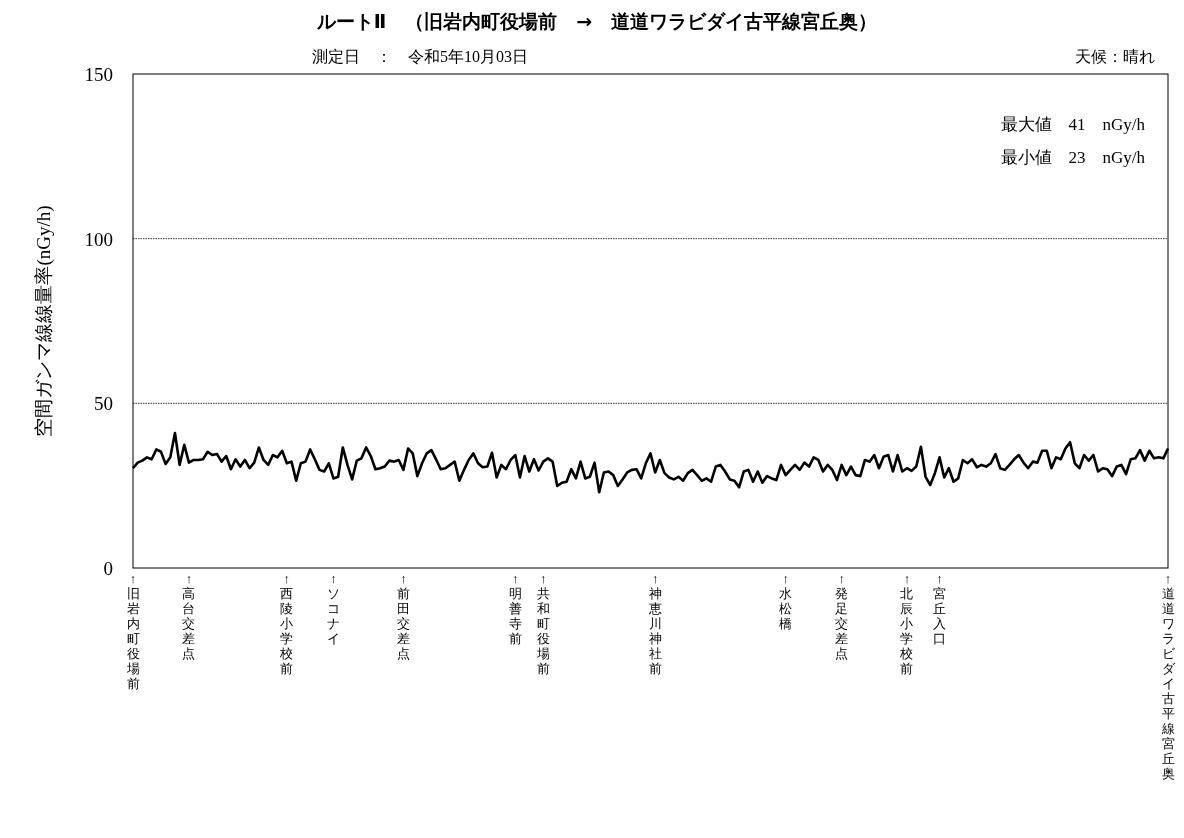  What do you see at coordinates (1115, 56) in the screenshot?
I see `text: 天候：晴れ` at bounding box center [1115, 56].